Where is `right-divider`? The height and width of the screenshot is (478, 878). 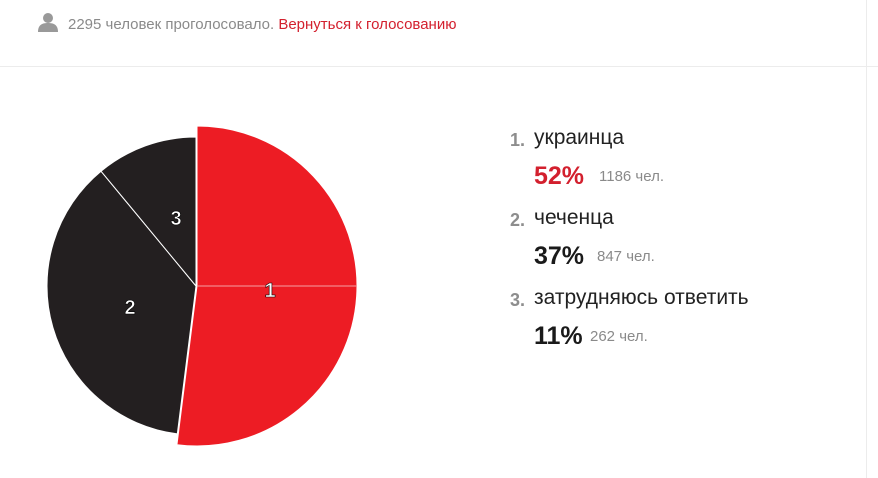
right-divider is located at coordinates (866, 239).